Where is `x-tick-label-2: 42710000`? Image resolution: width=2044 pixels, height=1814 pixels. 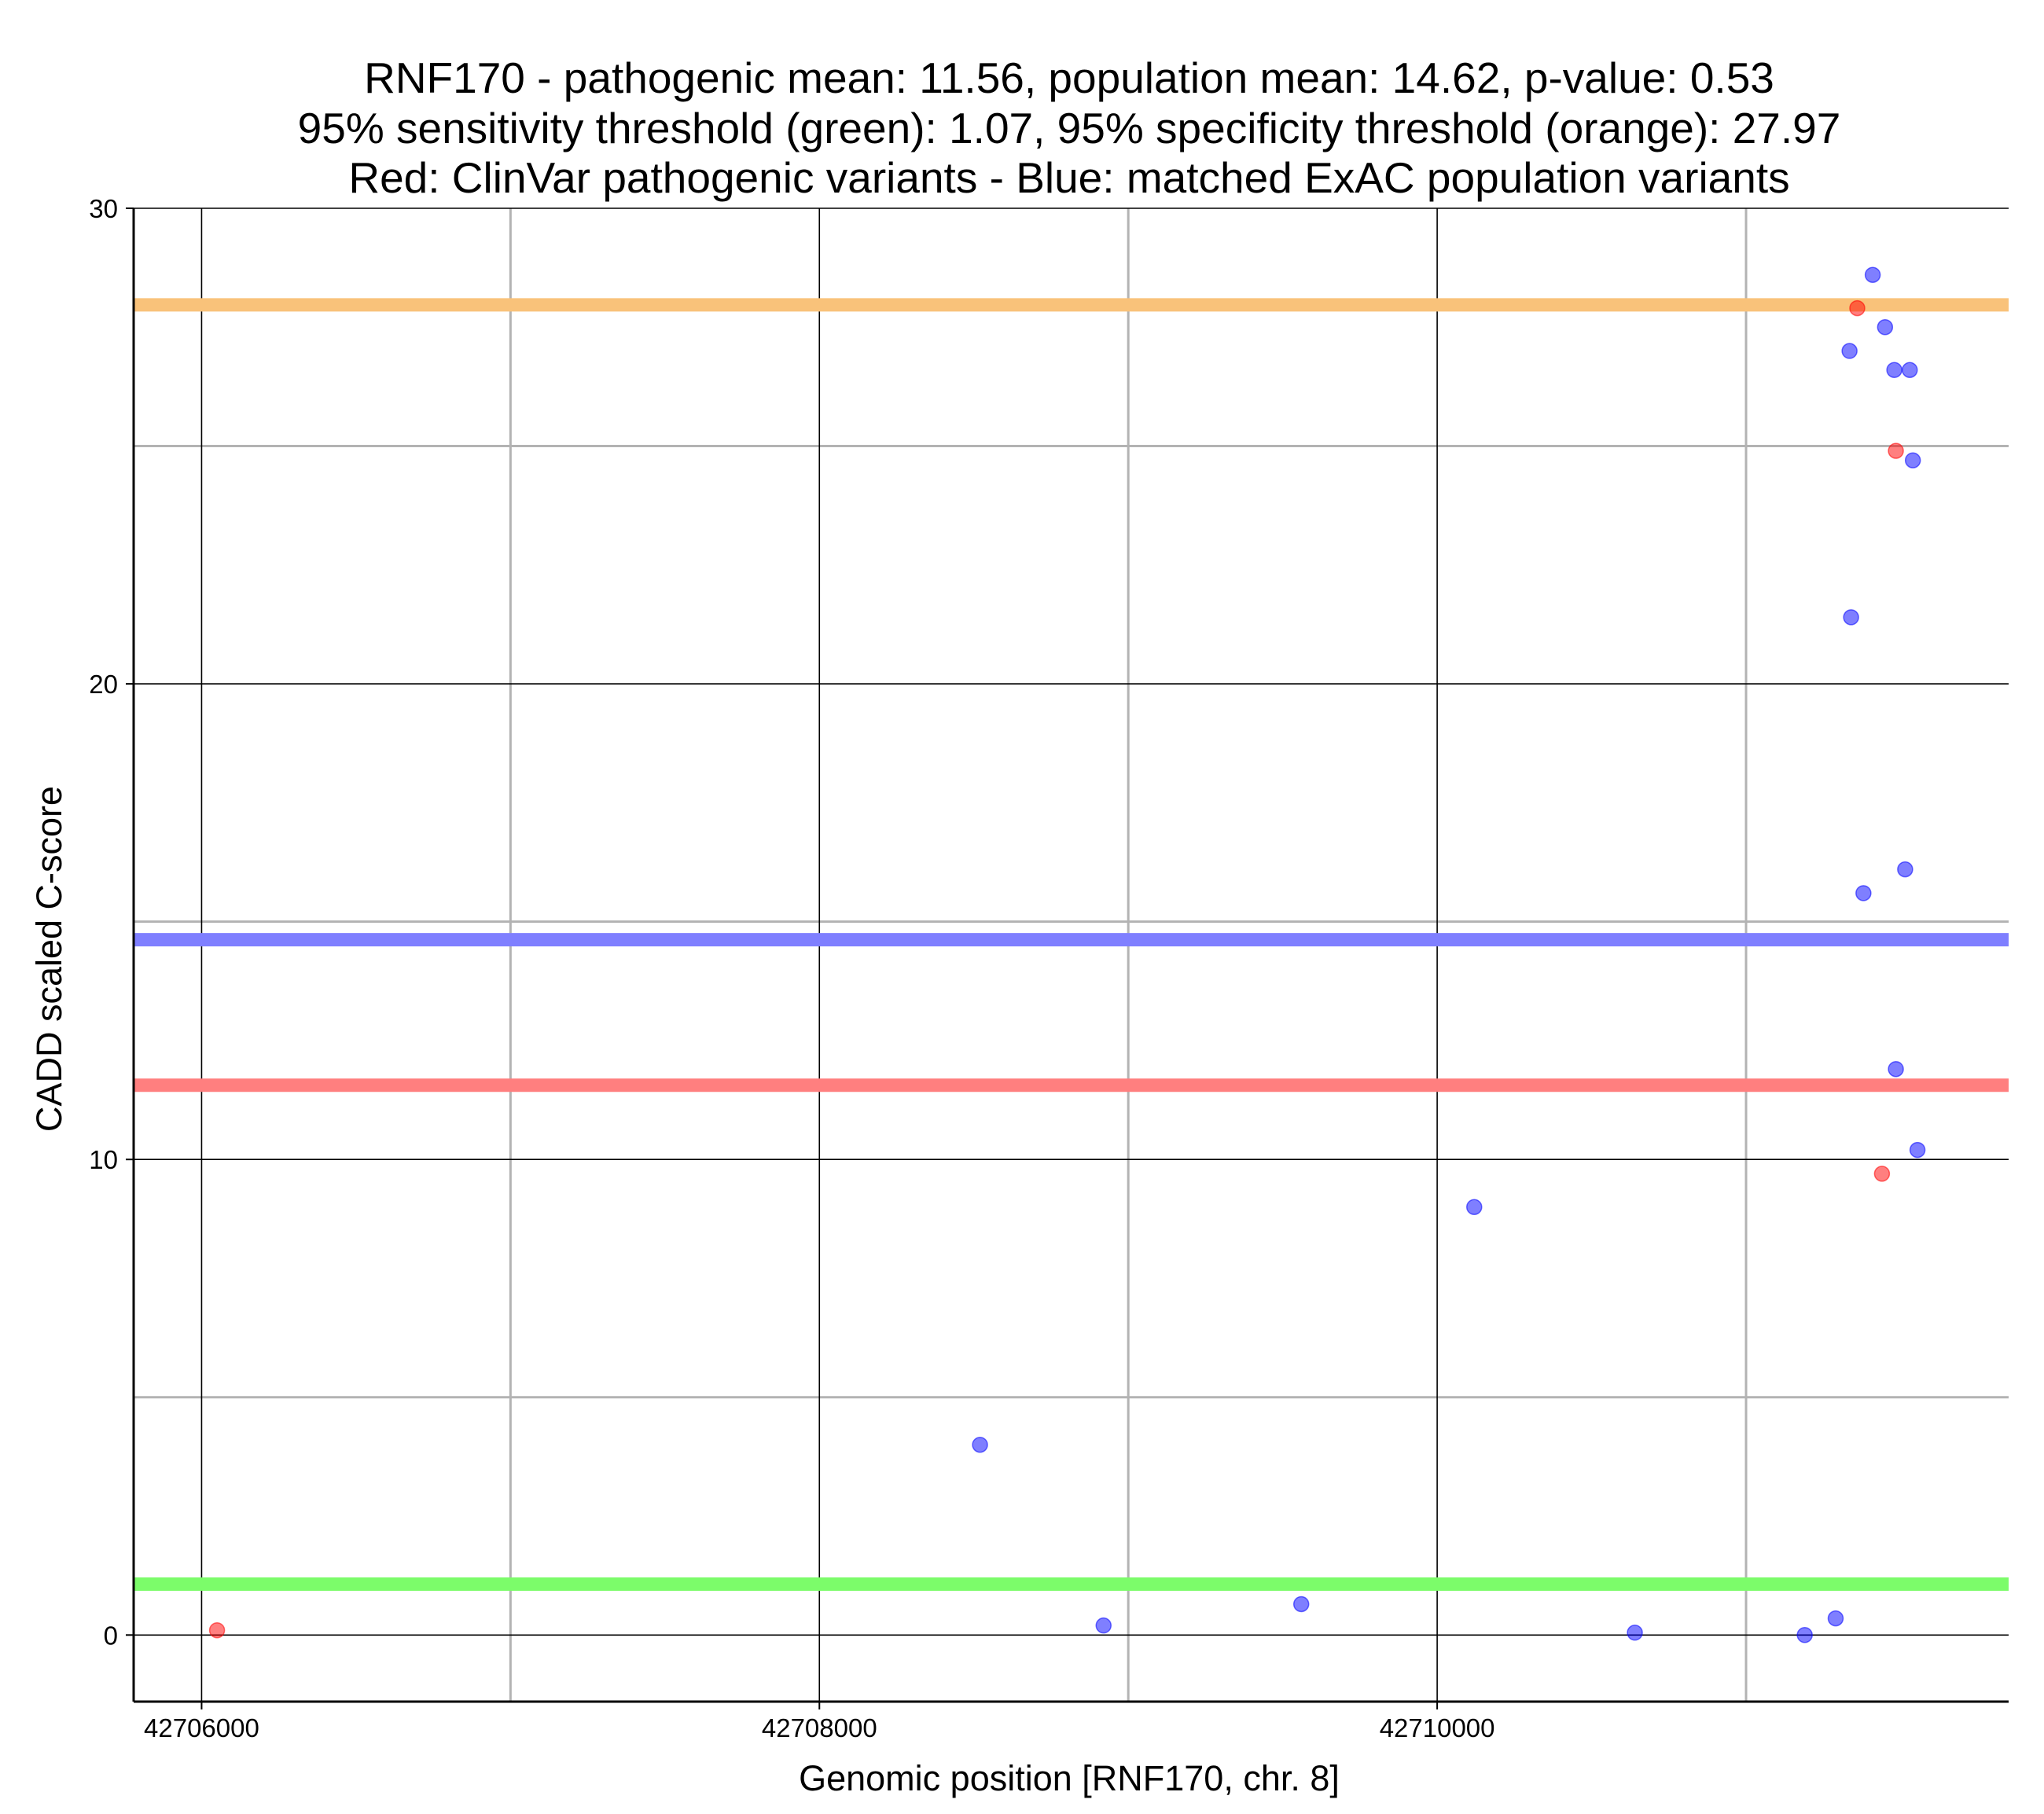
x-tick-label-2: 42710000 is located at coordinates (1438, 1727).